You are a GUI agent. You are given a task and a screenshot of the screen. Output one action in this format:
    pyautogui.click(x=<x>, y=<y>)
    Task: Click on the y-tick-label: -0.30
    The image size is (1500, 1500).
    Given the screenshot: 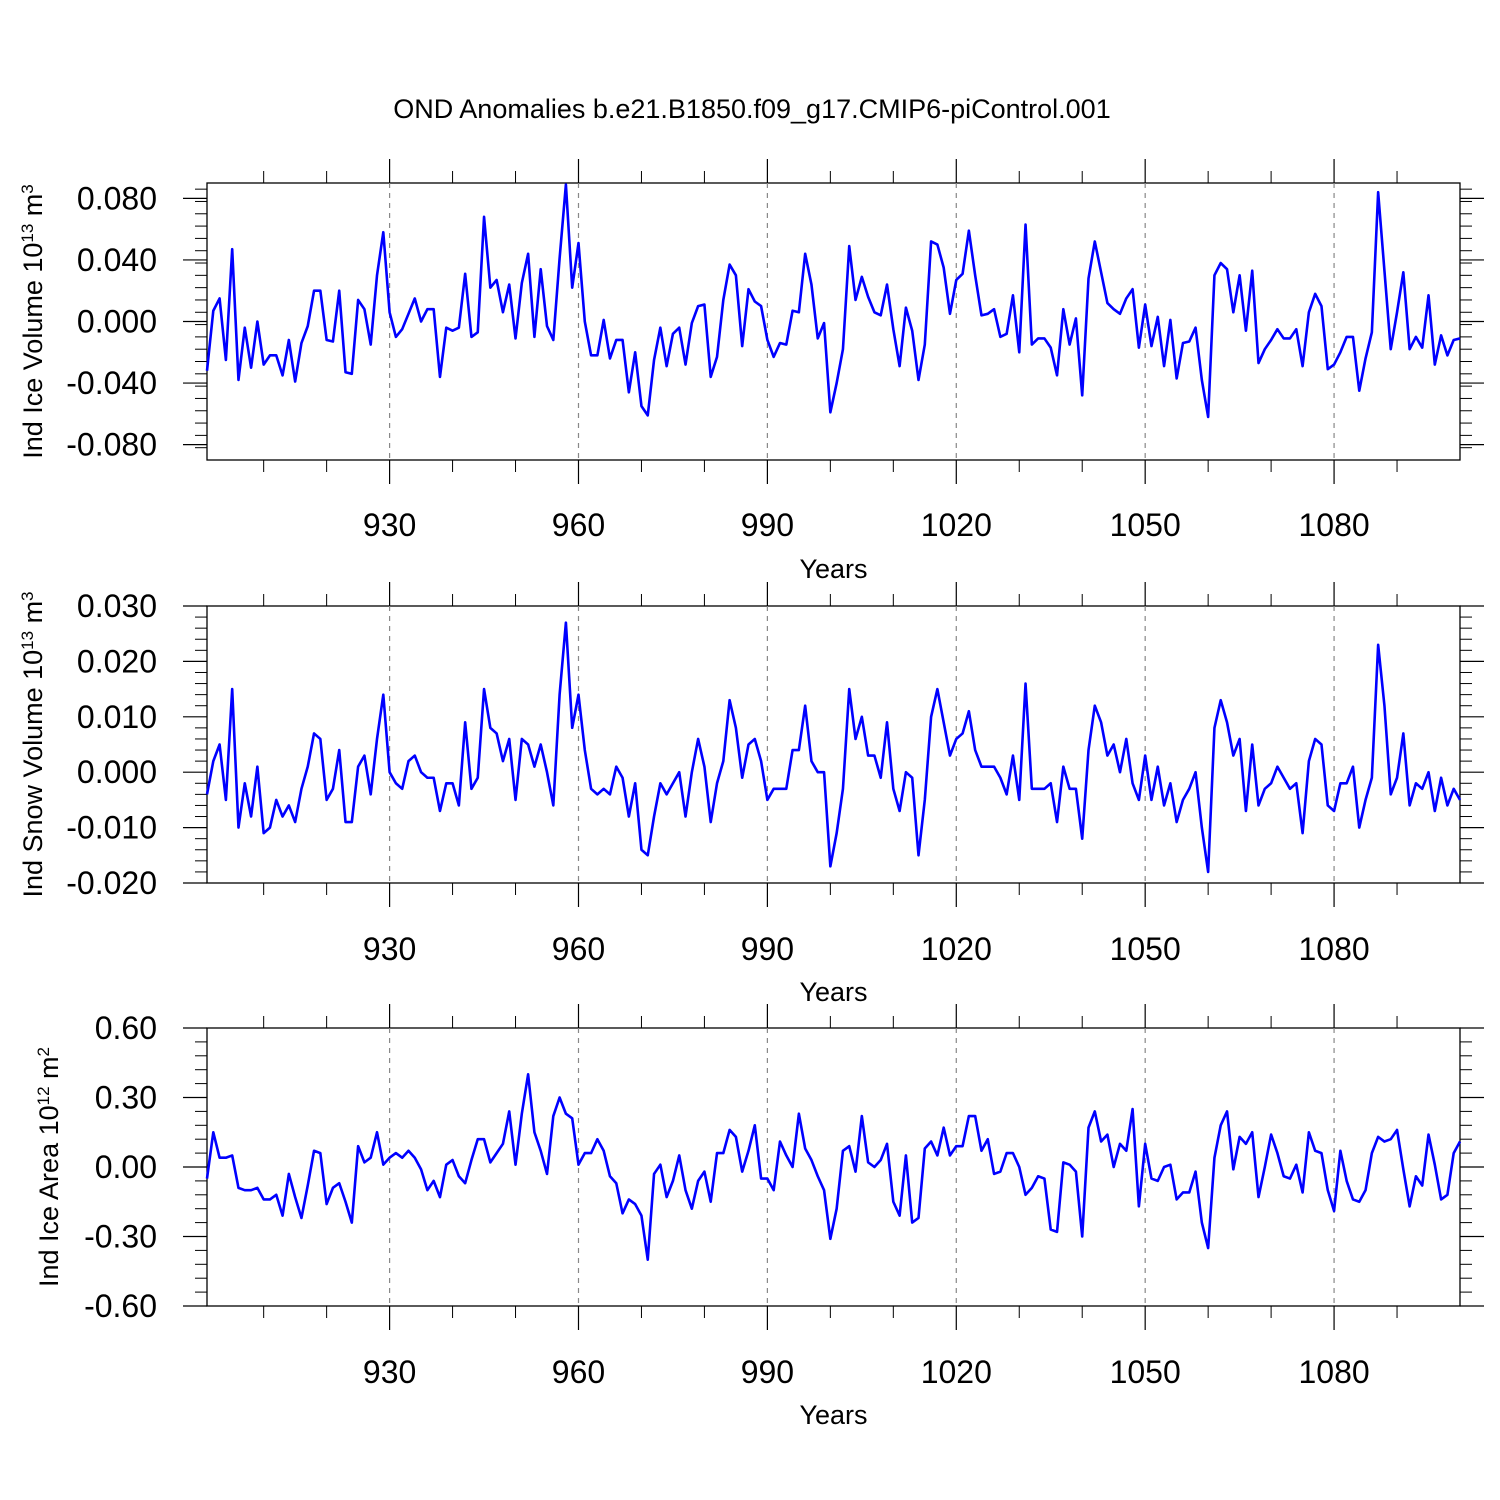 What is the action you would take?
    pyautogui.click(x=120, y=1237)
    